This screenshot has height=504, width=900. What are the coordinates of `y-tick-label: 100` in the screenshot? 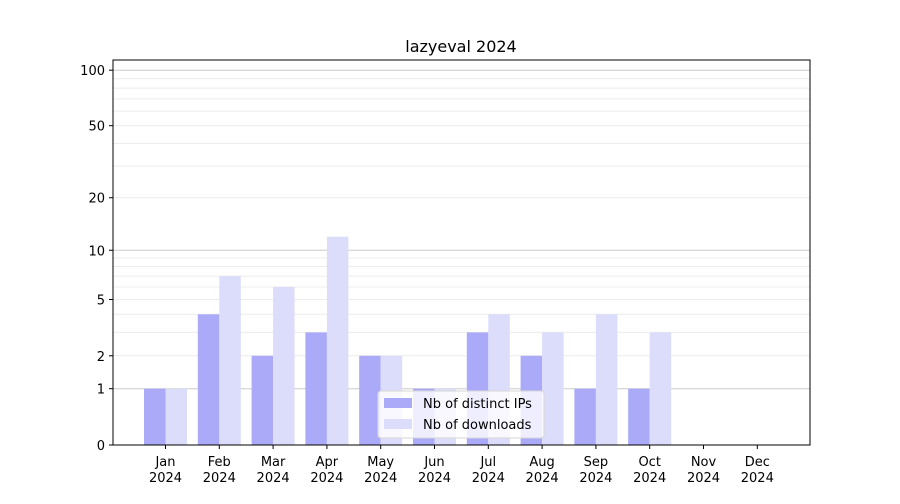 It's located at (92, 71).